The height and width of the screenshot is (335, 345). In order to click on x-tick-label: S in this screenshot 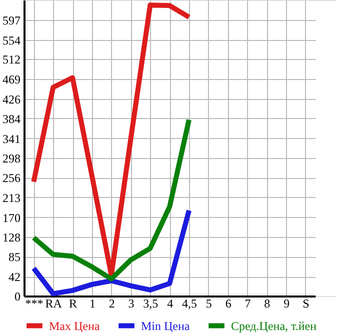, I will do `click(306, 303)`.